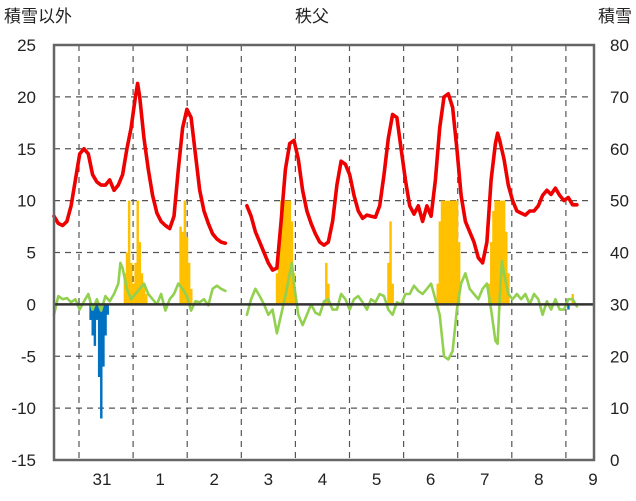  What do you see at coordinates (31, 253) in the screenshot?
I see `left-tick-label: 5` at bounding box center [31, 253].